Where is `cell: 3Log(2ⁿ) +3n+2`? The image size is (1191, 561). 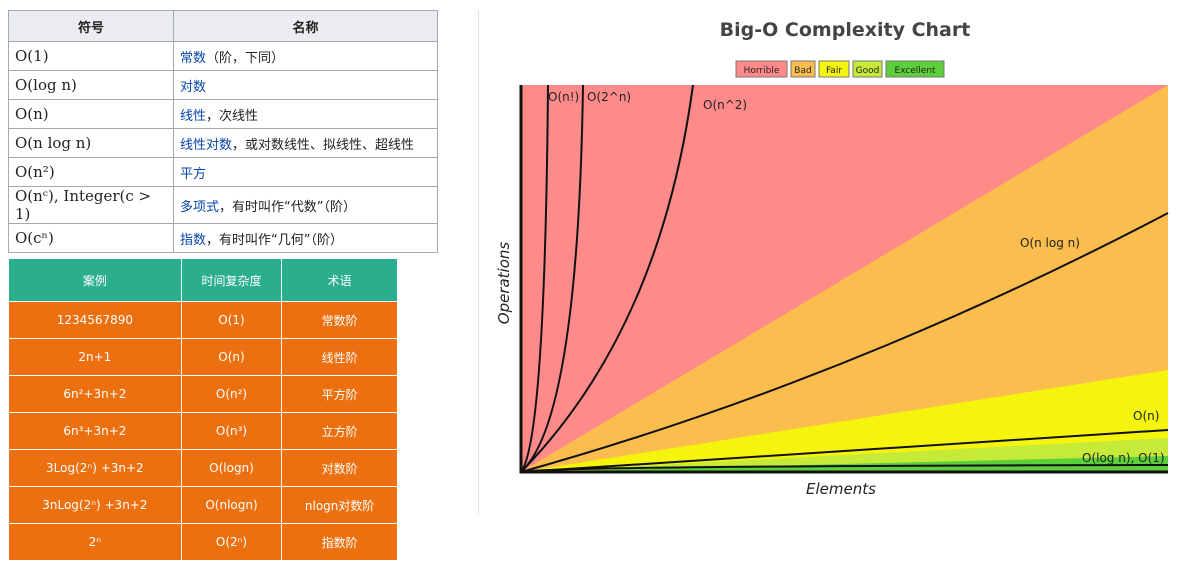 cell: 3Log(2ⁿ) +3n+2 is located at coordinates (95, 468).